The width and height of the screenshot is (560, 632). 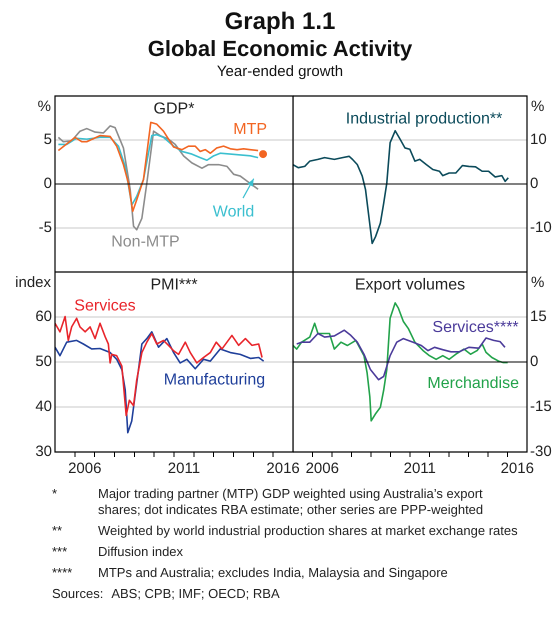 I want to click on text: *** Diffusion index, so click(x=118, y=551).